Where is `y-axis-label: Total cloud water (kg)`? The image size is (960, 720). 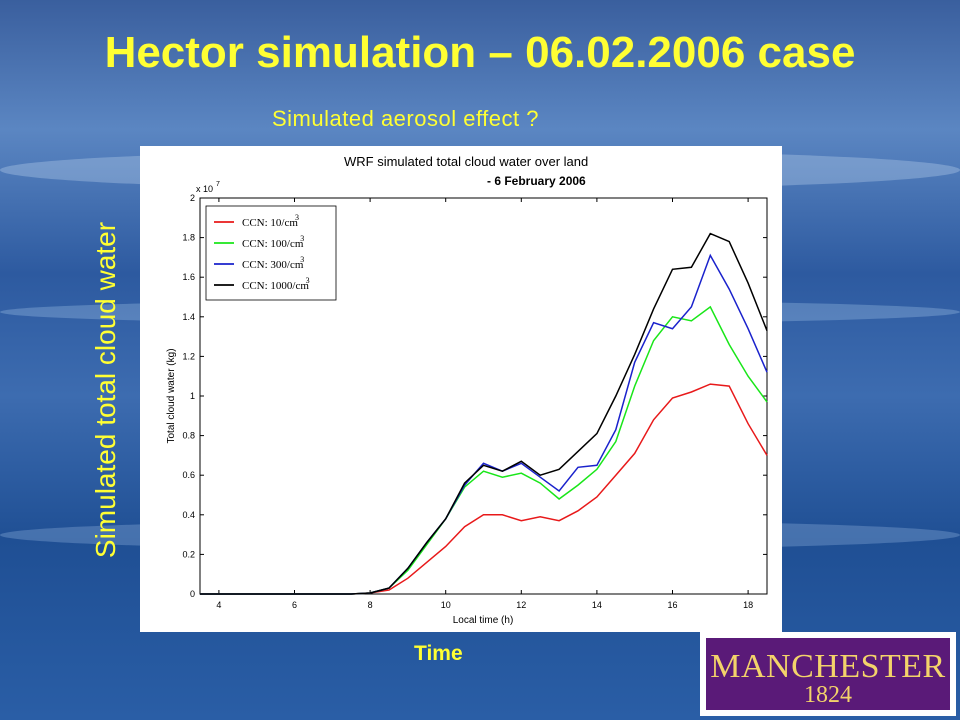 y-axis-label: Total cloud water (kg) is located at coordinates (171, 395).